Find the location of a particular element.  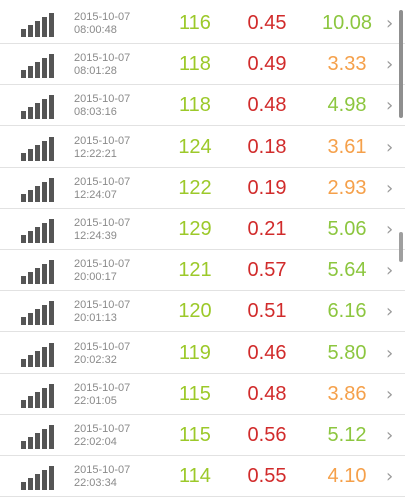

list-item: 2015-10-07 20:01:13 120 0.51 6.16 › is located at coordinates (202, 312).